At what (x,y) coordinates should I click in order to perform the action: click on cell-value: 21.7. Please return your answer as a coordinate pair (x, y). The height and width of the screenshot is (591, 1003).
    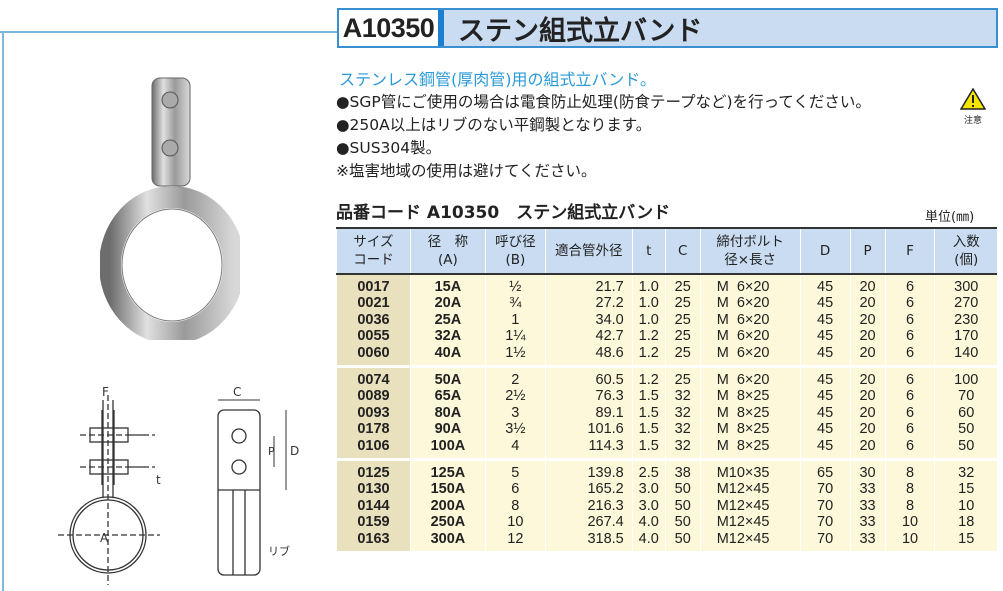
    Looking at the image, I should click on (609, 287).